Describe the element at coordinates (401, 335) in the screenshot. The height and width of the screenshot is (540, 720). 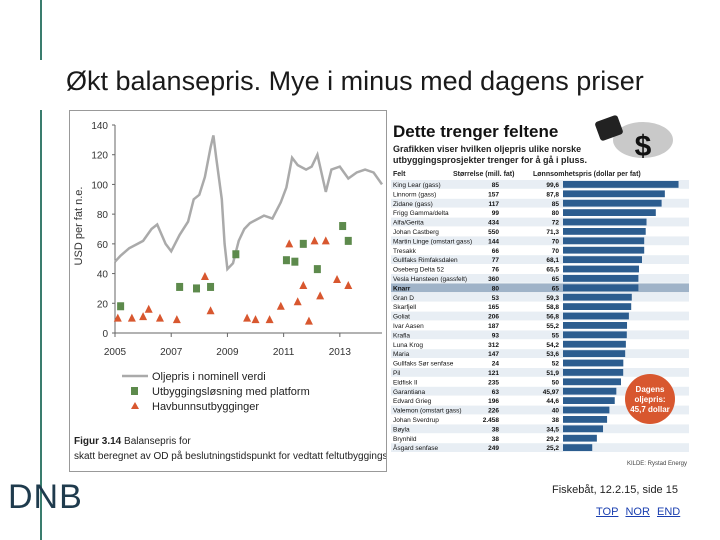
I see `field-name: Krafla` at that location.